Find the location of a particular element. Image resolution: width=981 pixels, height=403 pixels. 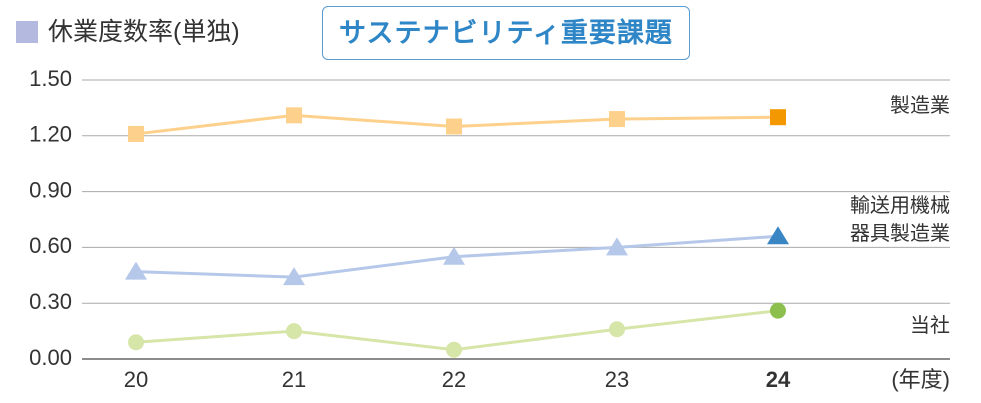

x-tick-label: 20 is located at coordinates (136, 379).